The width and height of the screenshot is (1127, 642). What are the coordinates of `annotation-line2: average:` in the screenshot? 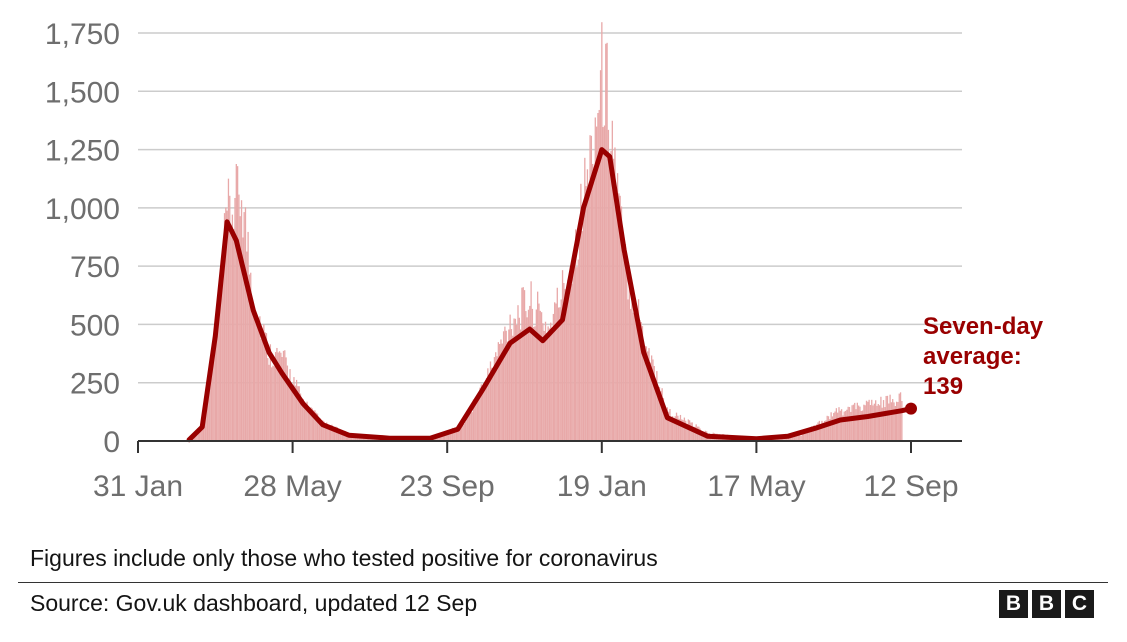 It's located at (972, 356).